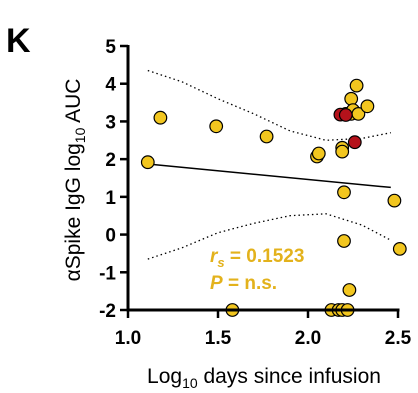 The width and height of the screenshot is (418, 393). Describe the element at coordinates (110, 236) in the screenshot. I see `y-tick-label: 0` at that location.